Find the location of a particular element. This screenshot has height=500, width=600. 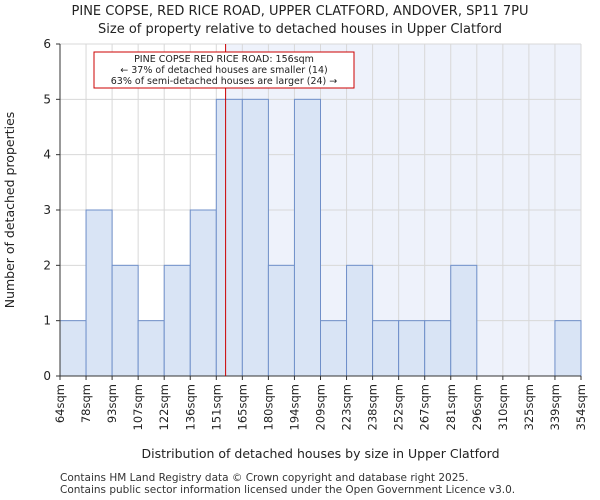

x-tick-label: 252sqm is located at coordinates (399, 407).